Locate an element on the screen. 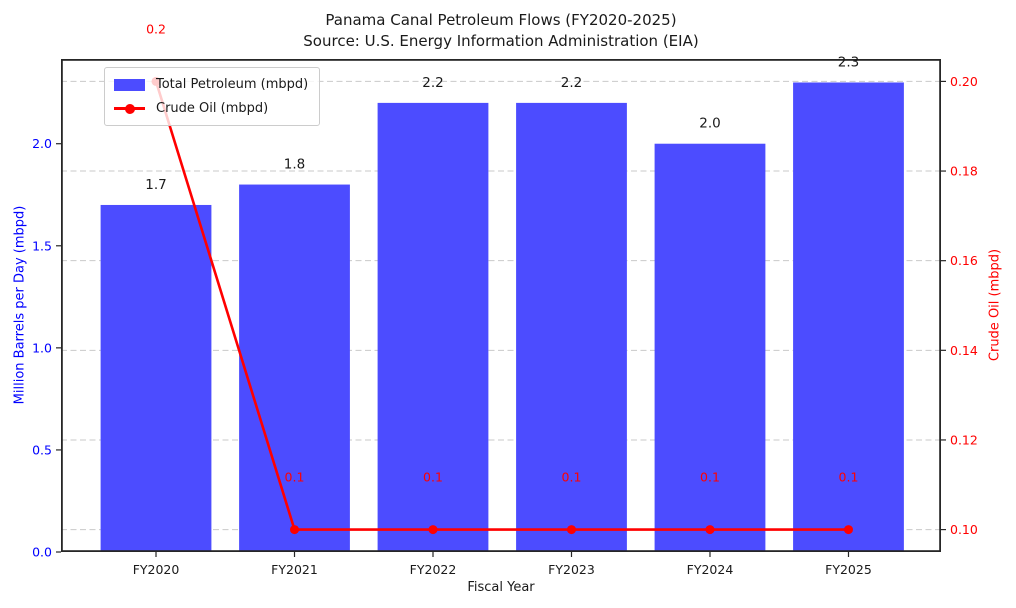 The height and width of the screenshot is (608, 1016). legend-label-total-petroleum: Total Petroleum (mbpd) is located at coordinates (232, 84).